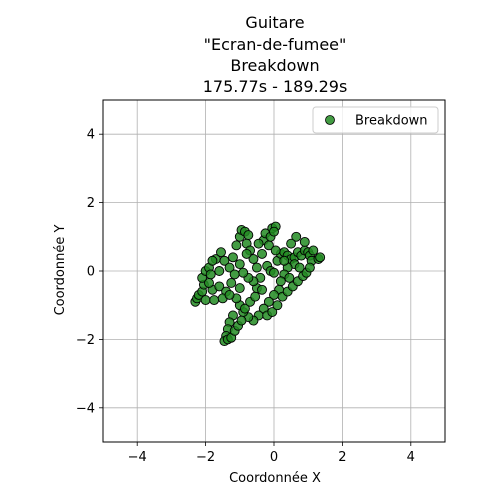  Describe the element at coordinates (391, 121) in the screenshot. I see `legend-label-breakdown: Breakdown` at that location.